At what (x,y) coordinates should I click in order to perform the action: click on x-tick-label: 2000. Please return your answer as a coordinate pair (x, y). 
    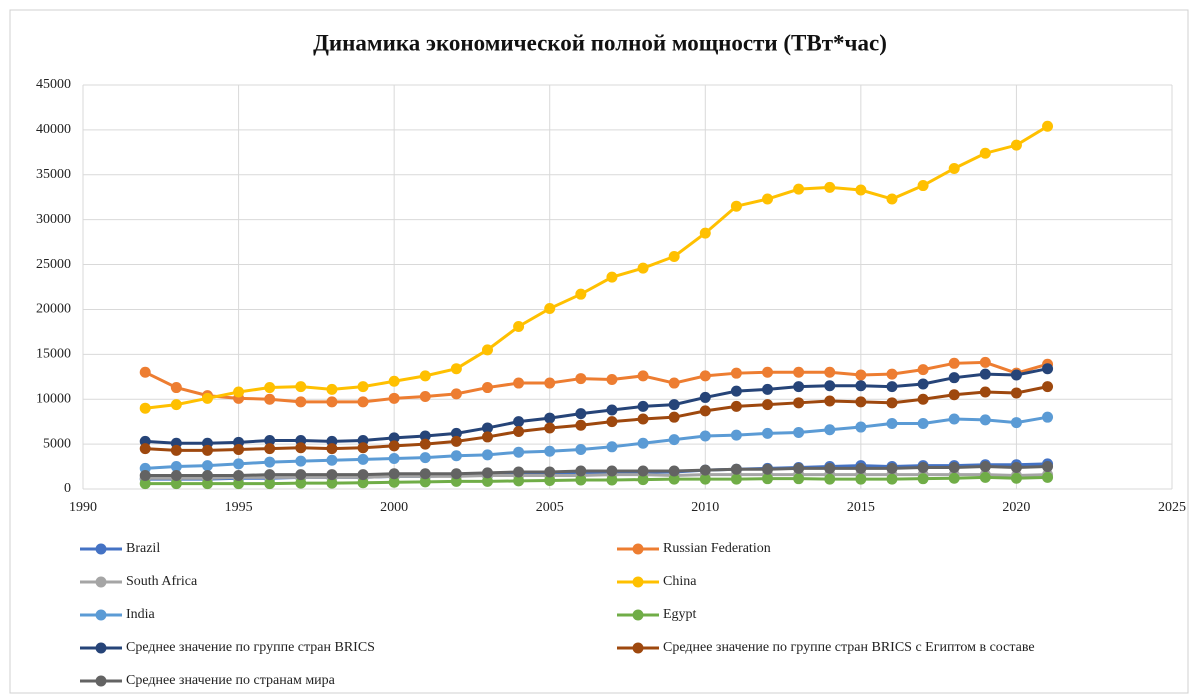
    Looking at the image, I should click on (394, 507).